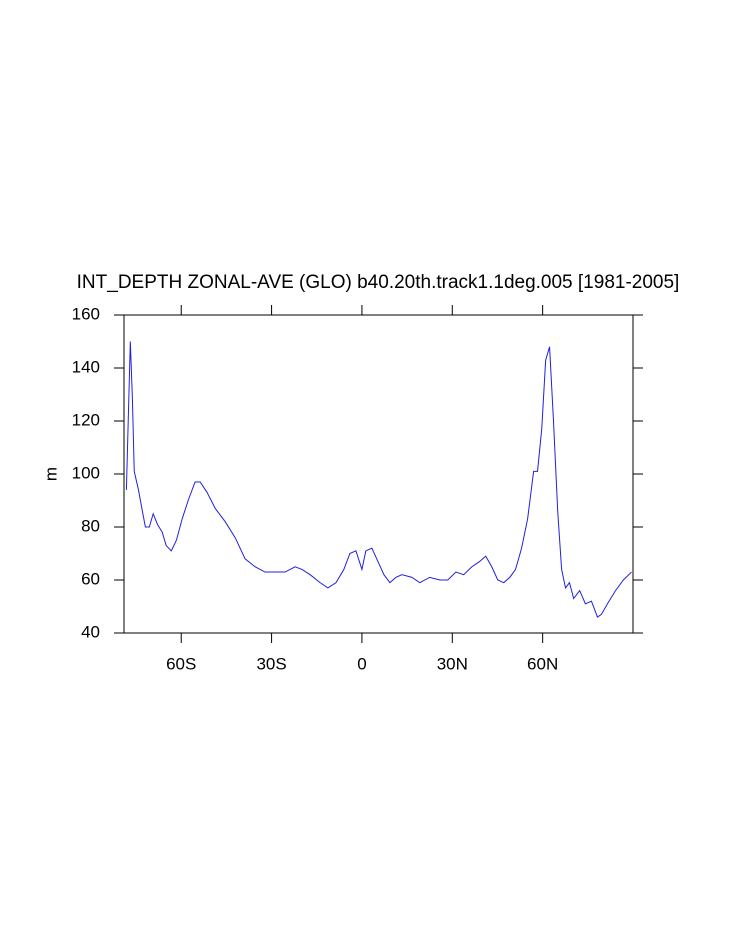 The width and height of the screenshot is (733, 950). Describe the element at coordinates (90, 525) in the screenshot. I see `y-tick-label: 80` at that location.